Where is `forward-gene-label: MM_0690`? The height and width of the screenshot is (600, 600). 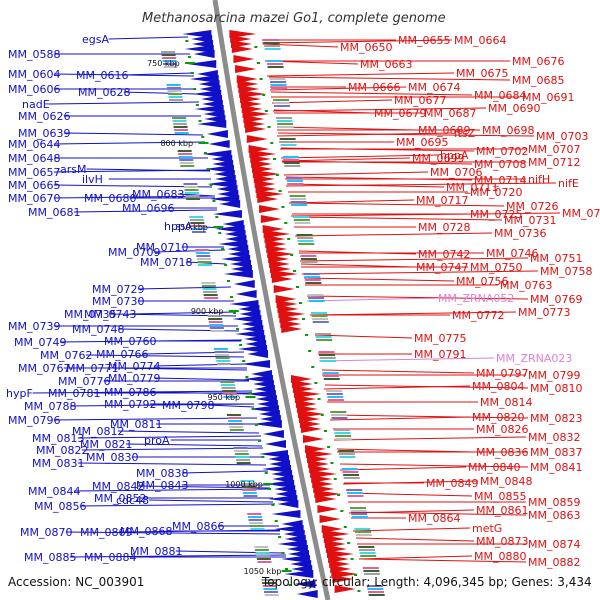
forward-gene-label: MM_0690 is located at coordinates (514, 108).